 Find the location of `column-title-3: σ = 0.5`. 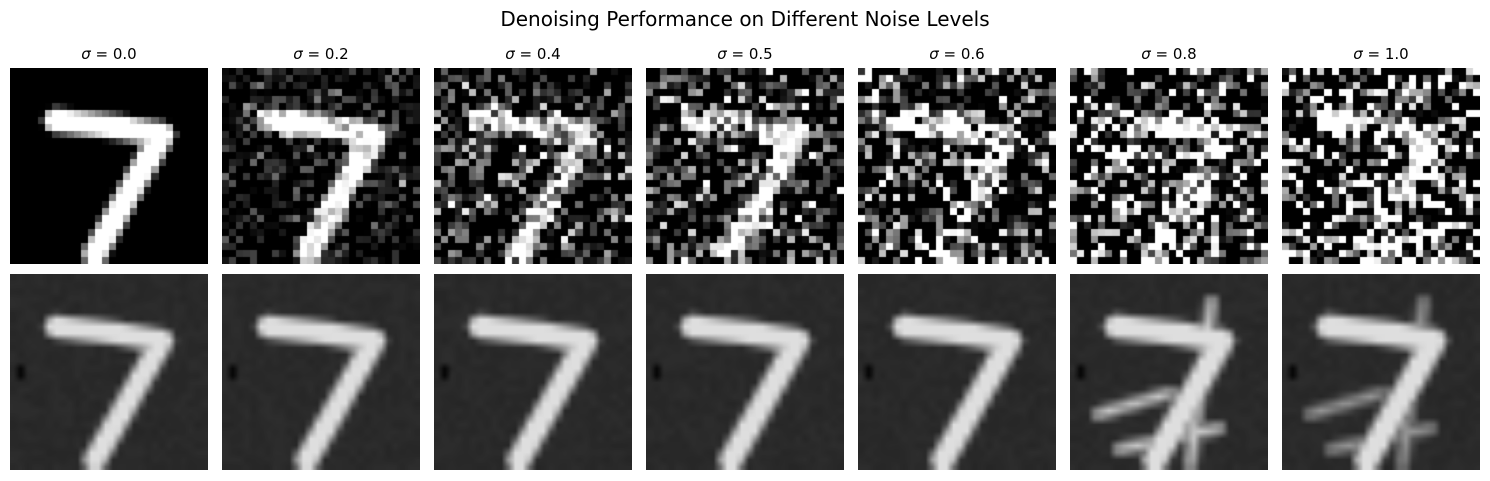

column-title-3: σ = 0.5 is located at coordinates (745, 54).